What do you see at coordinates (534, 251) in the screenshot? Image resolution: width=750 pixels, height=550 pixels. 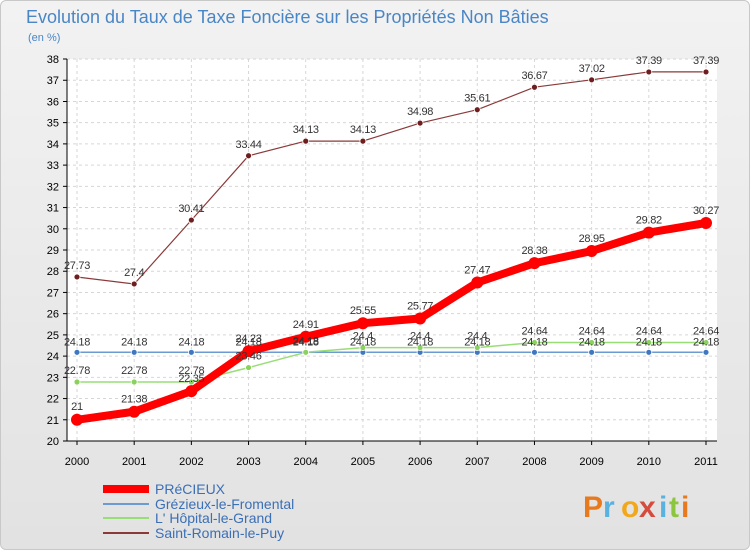 I see `data-label: 28.38` at bounding box center [534, 251].